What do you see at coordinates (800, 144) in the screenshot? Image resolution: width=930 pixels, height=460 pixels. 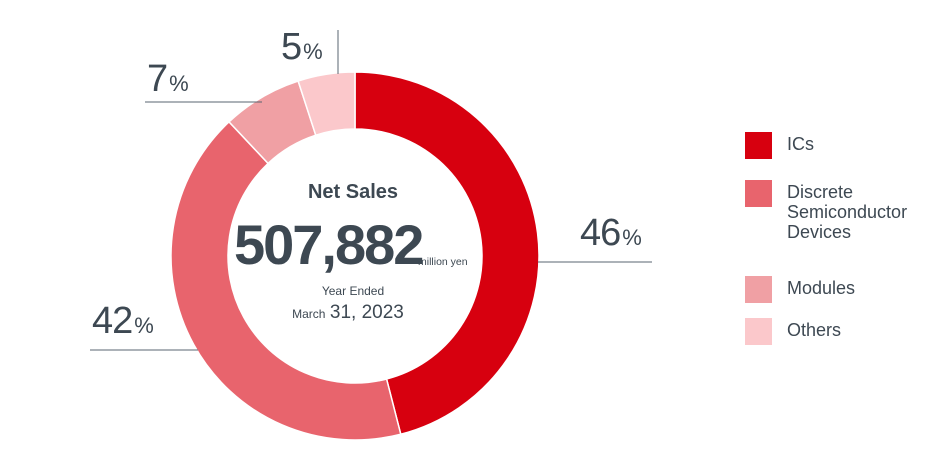 I see `legend-line: ICs` at bounding box center [800, 144].